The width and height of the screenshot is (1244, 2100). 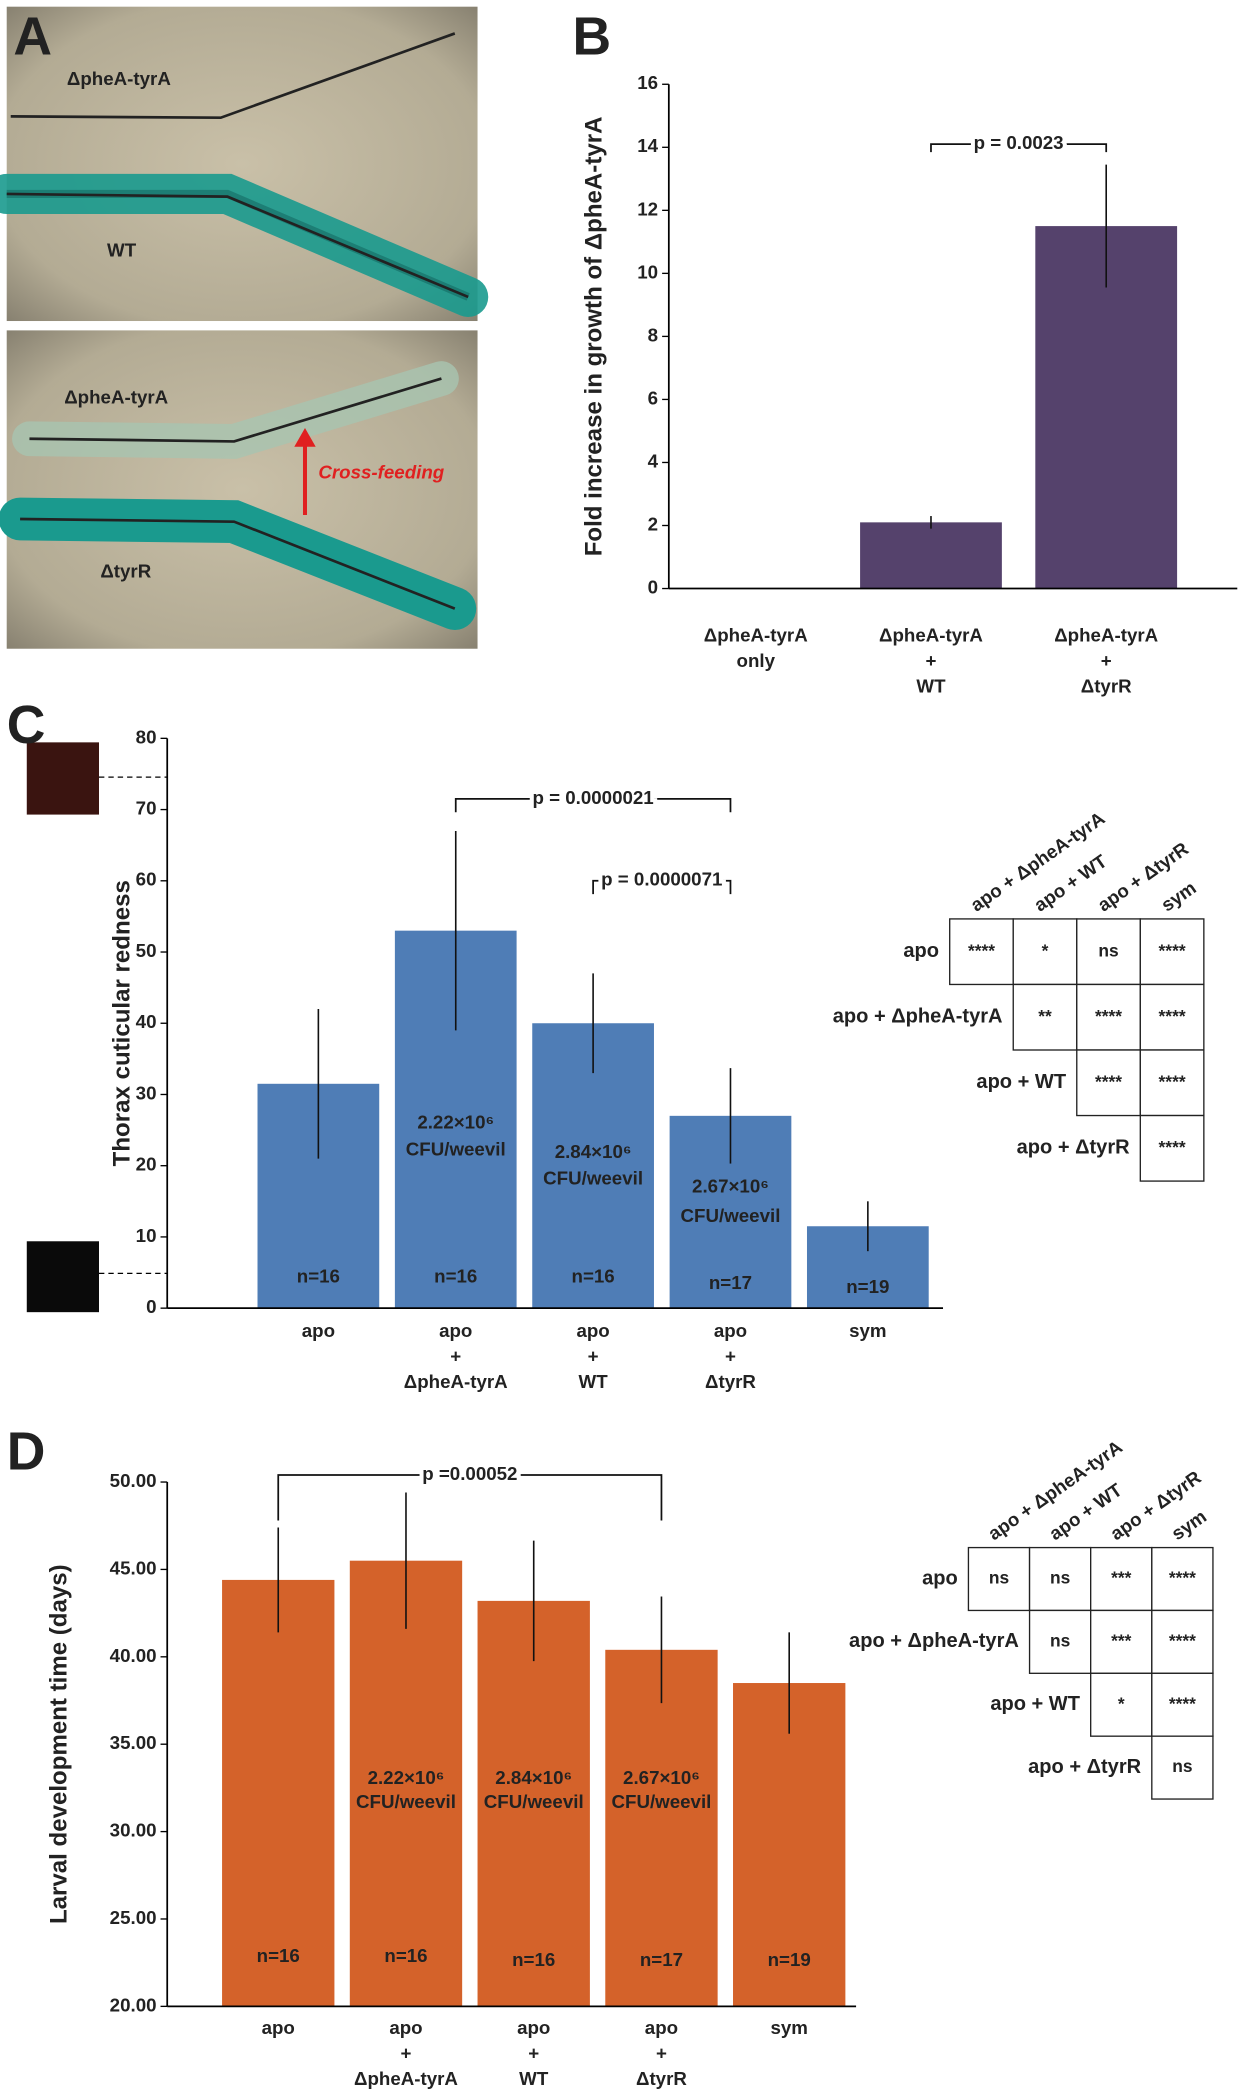 What do you see at coordinates (59, 1744) in the screenshot?
I see `y-axis-label: Larval development time (days)` at bounding box center [59, 1744].